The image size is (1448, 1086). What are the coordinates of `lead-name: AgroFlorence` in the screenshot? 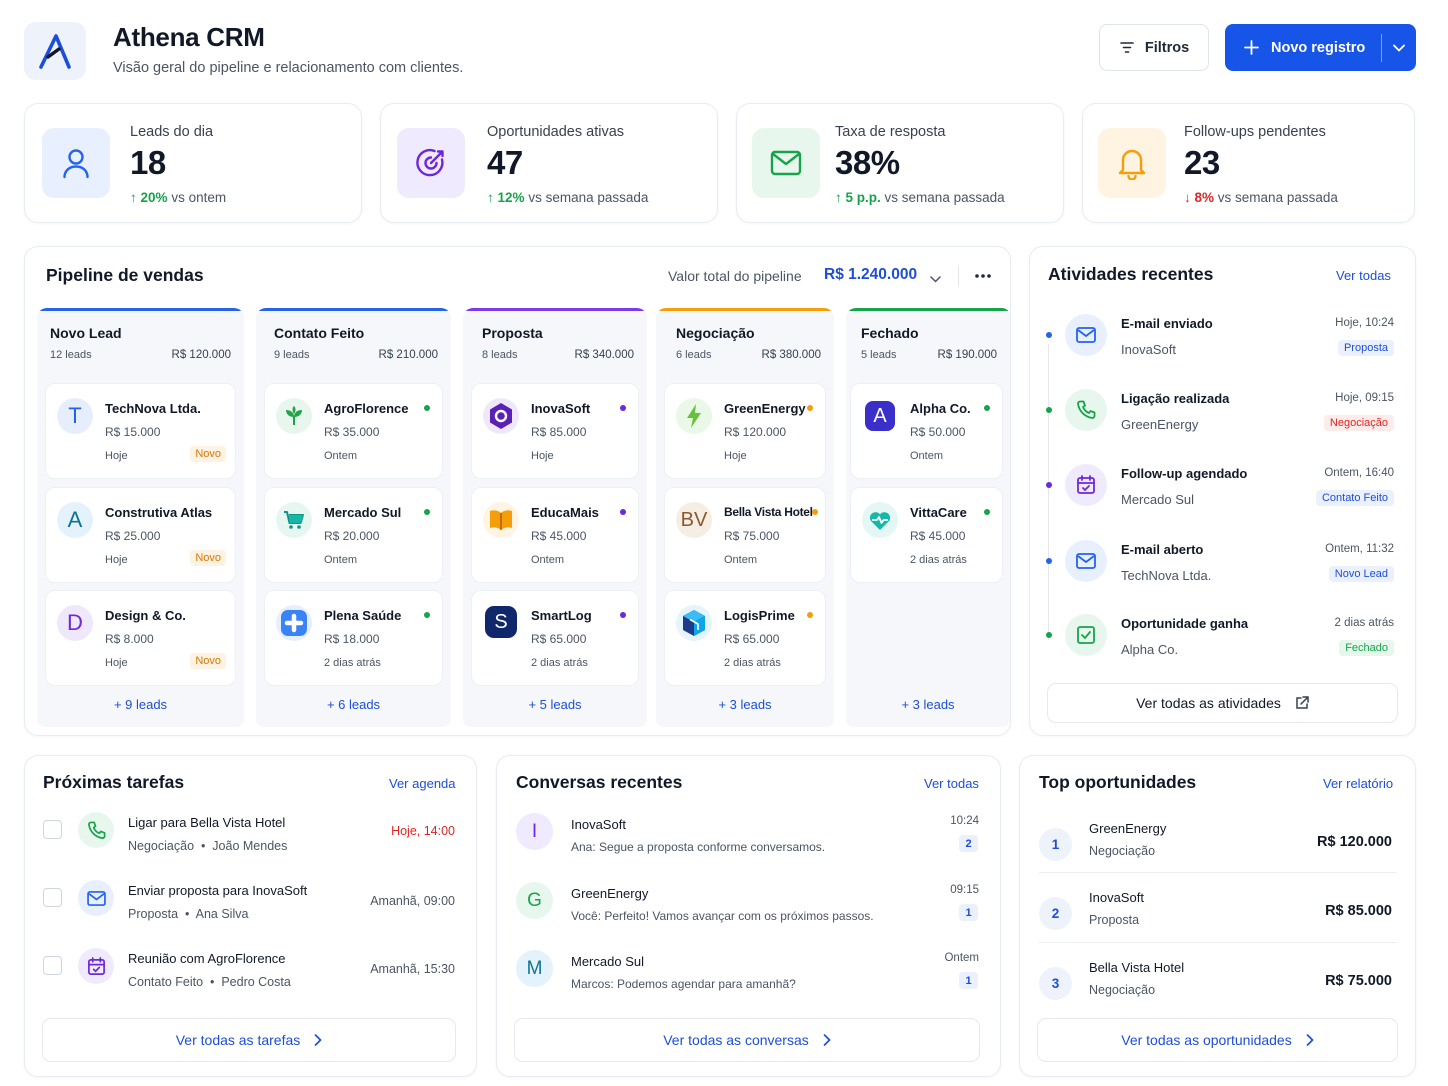 It's located at (366, 408).